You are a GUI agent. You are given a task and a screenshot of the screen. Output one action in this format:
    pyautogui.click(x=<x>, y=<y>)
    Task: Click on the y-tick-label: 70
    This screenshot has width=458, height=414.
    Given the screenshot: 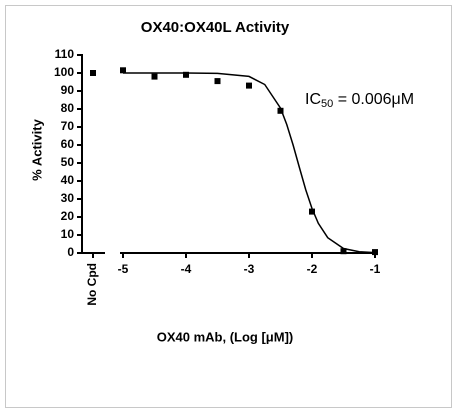 What is the action you would take?
    pyautogui.click(x=68, y=126)
    